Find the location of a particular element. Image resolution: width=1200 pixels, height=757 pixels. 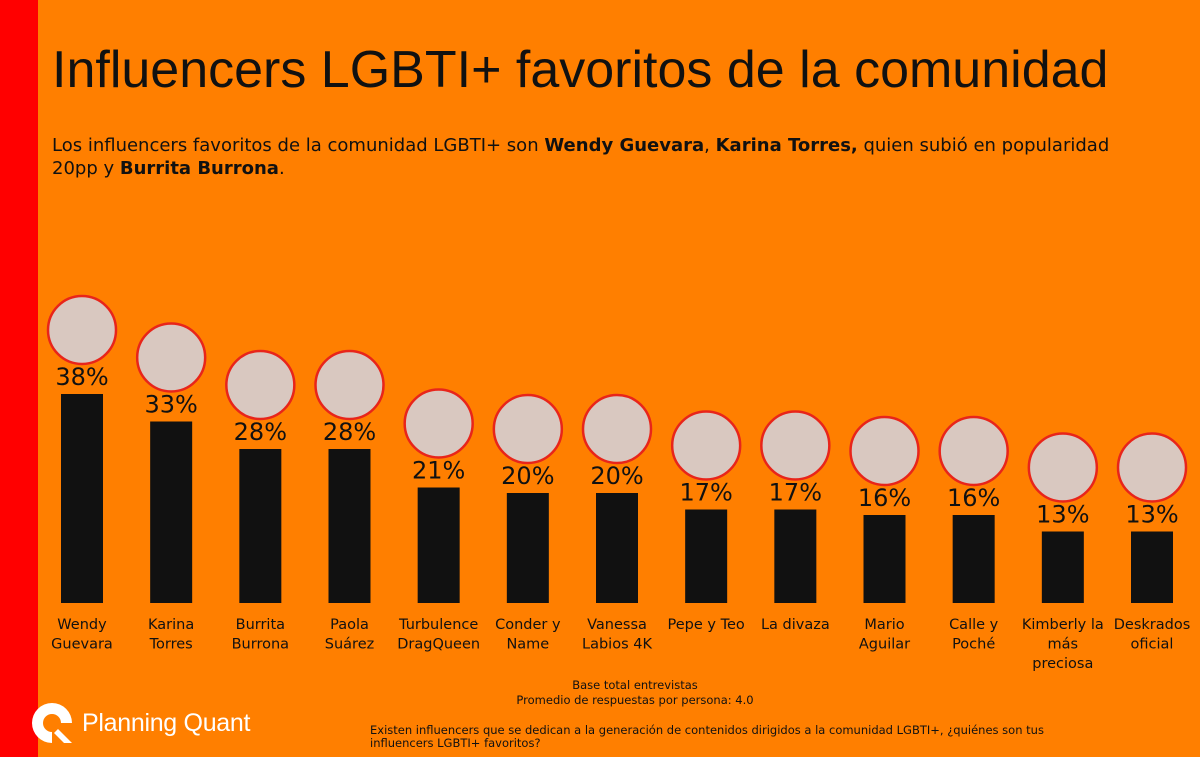

subtitle-bold-2: Karina Torres, is located at coordinates (786, 145).